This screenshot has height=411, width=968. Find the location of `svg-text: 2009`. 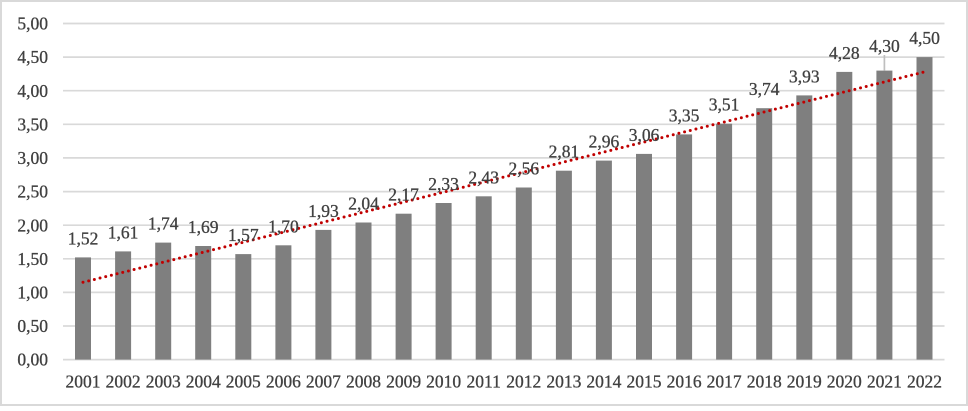

svg-text: 2009 is located at coordinates (403, 382).